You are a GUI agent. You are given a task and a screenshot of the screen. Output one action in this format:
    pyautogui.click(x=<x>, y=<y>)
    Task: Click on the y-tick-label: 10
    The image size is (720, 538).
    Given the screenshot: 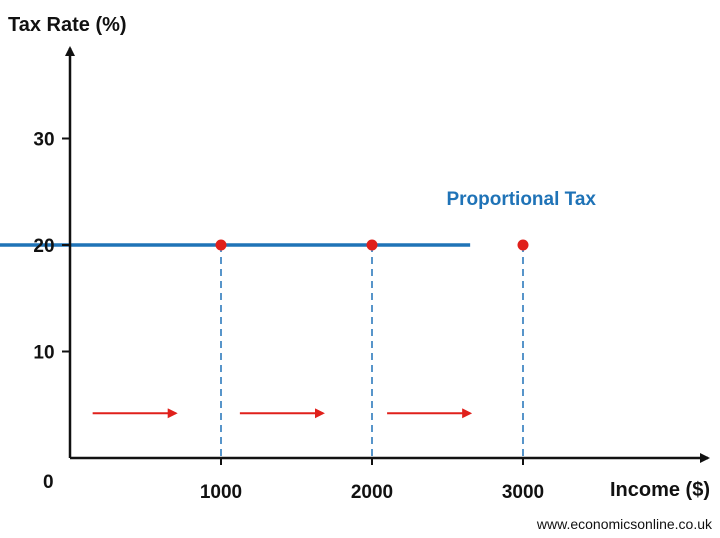 What is the action you would take?
    pyautogui.click(x=43, y=353)
    